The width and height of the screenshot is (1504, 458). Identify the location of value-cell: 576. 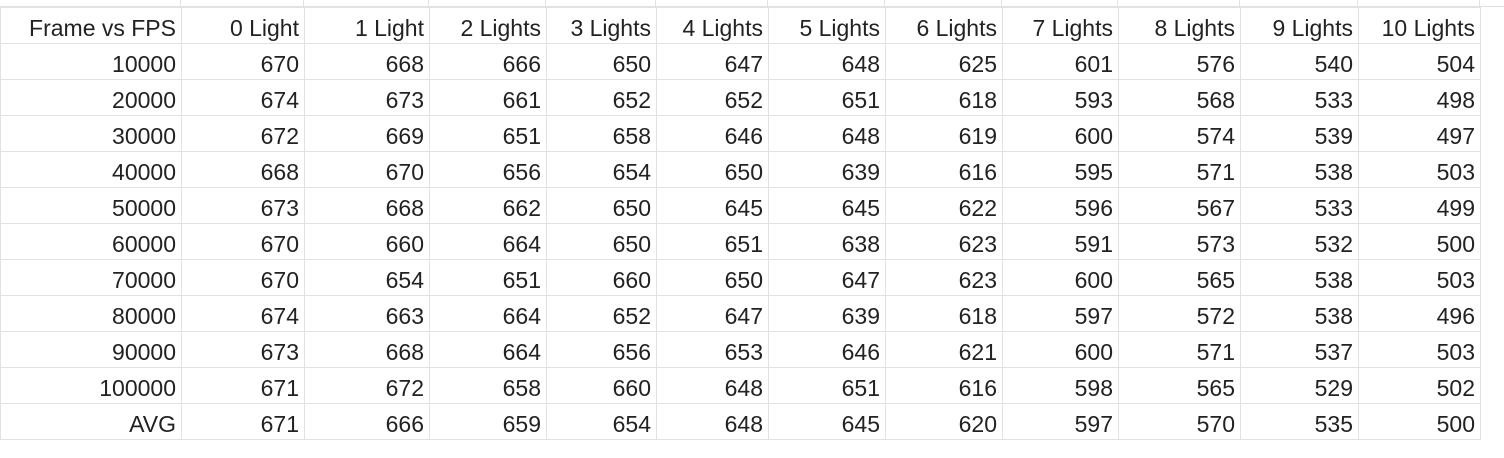
(1179, 61).